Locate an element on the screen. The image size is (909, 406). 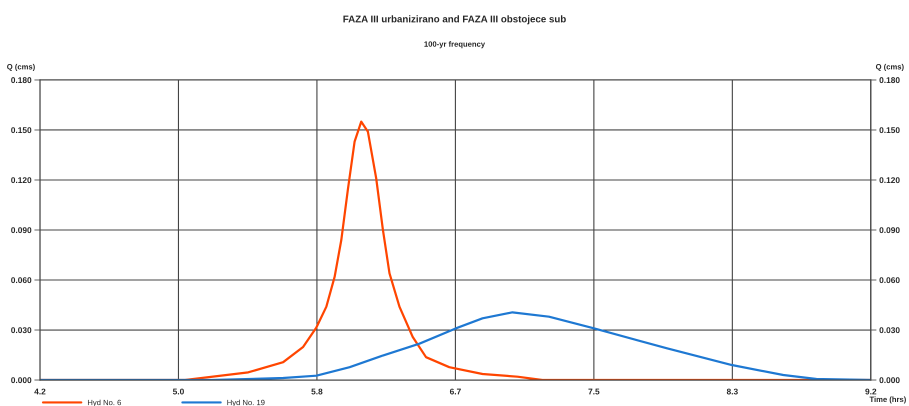
x-tick-label: 4.2 is located at coordinates (40, 391).